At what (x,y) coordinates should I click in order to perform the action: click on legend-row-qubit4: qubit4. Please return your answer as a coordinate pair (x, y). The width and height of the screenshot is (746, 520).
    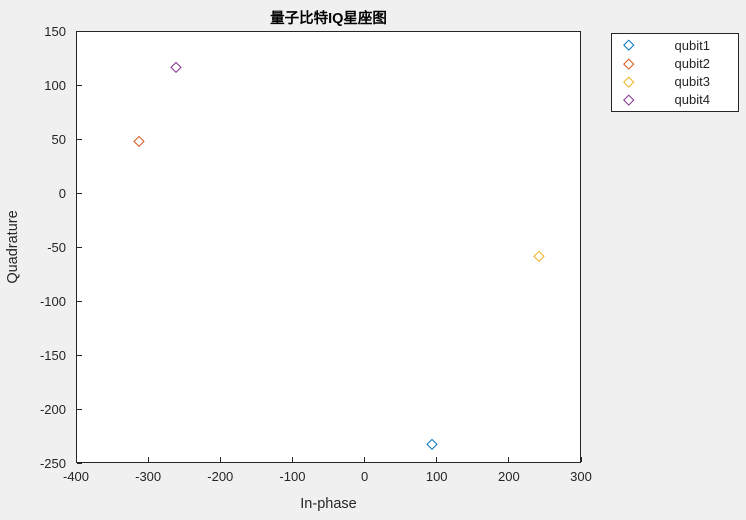
    Looking at the image, I should click on (675, 99).